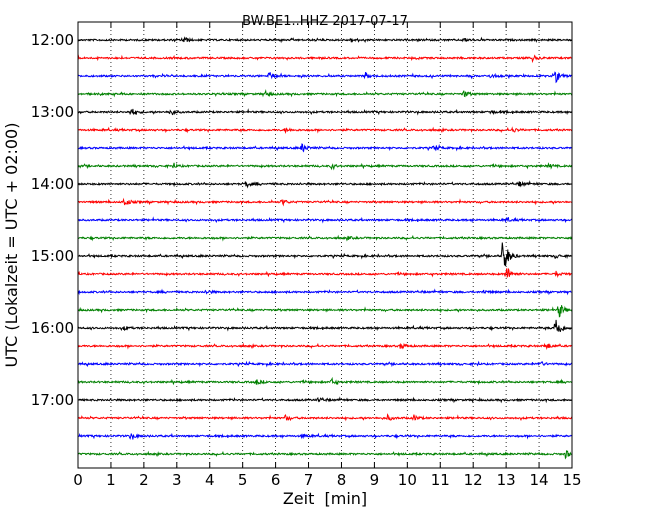 This screenshot has height=520, width=650. Describe the element at coordinates (539, 480) in the screenshot. I see `x-tick-label: 14` at that location.